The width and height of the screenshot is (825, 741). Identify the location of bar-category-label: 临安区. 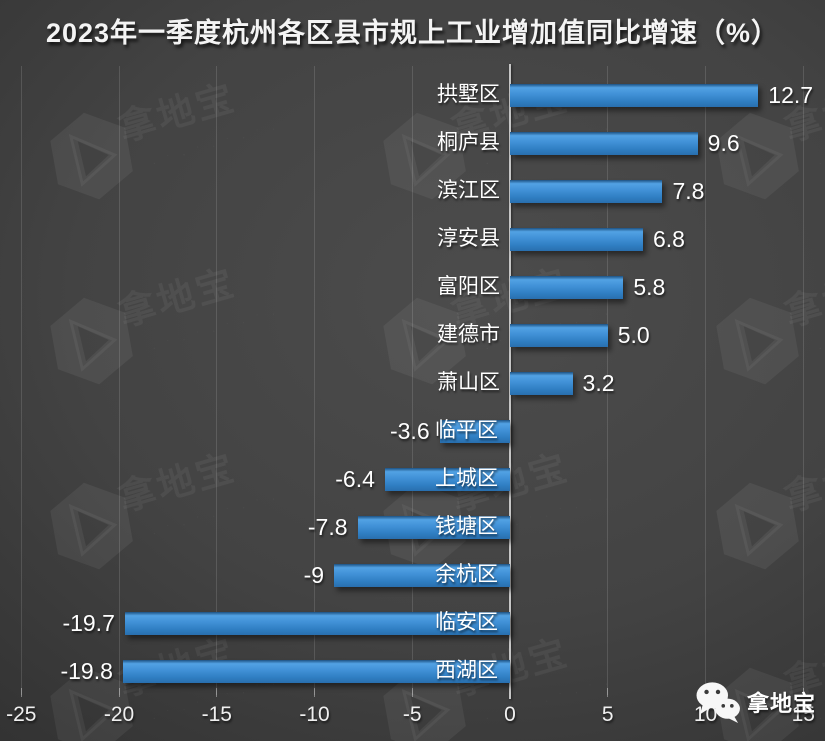
(466, 622).